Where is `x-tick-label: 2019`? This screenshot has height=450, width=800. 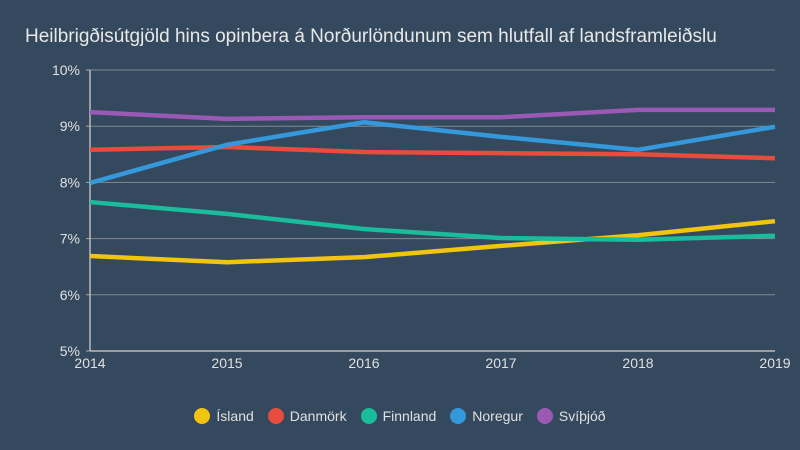
x-tick-label: 2019 is located at coordinates (774, 363).